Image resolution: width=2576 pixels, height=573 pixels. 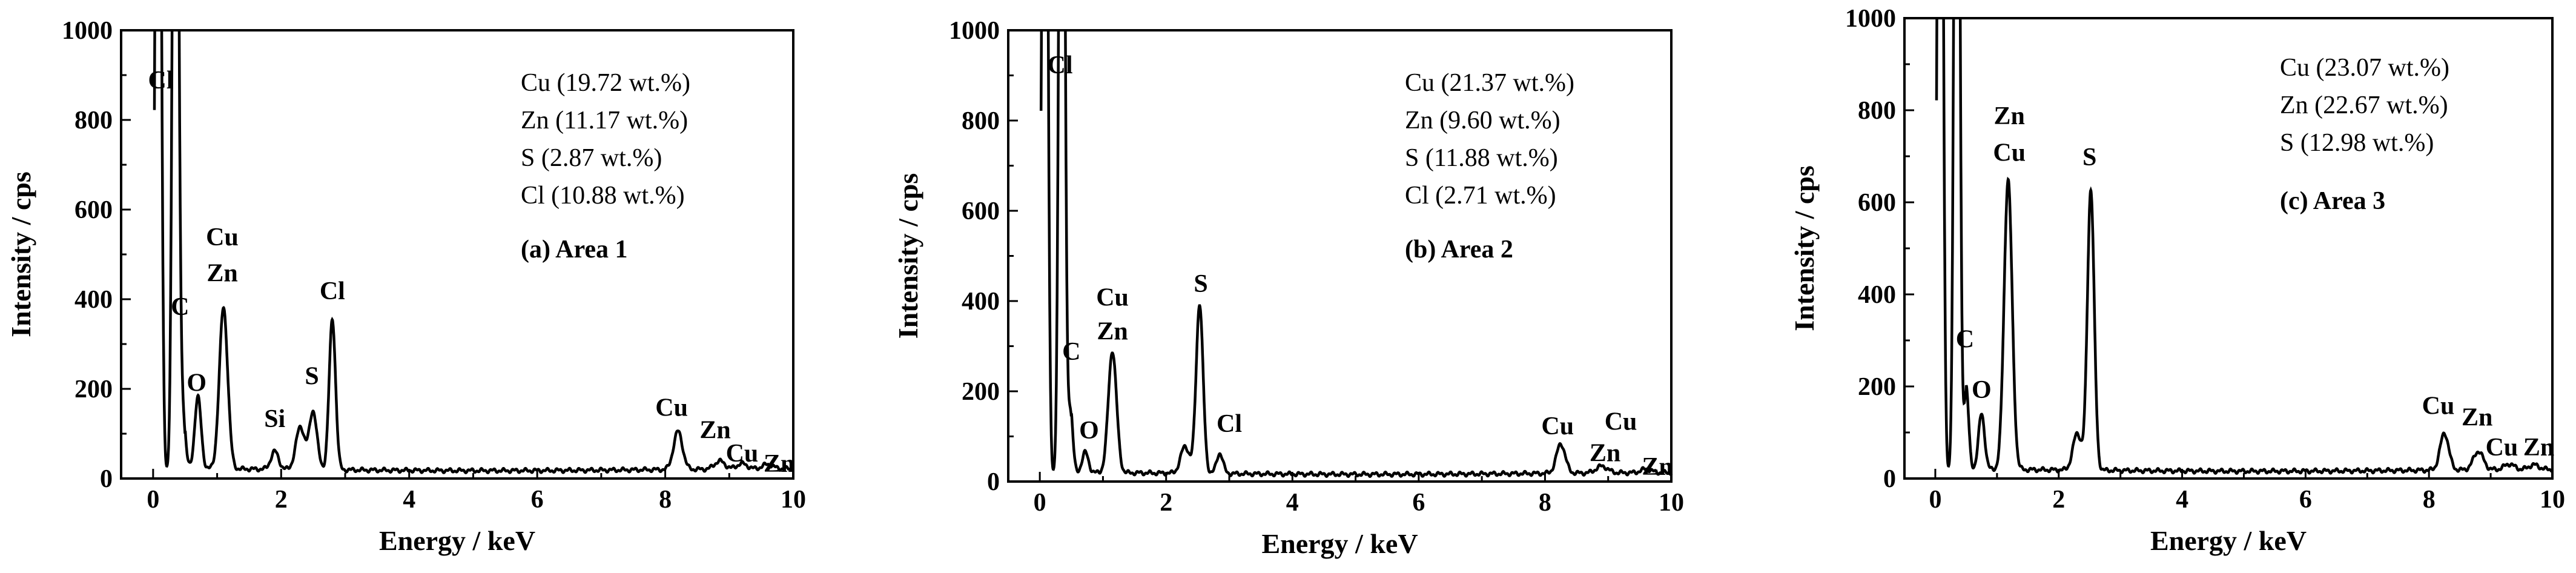 What do you see at coordinates (574, 249) in the screenshot?
I see `panel-label: (a) Area 1` at bounding box center [574, 249].